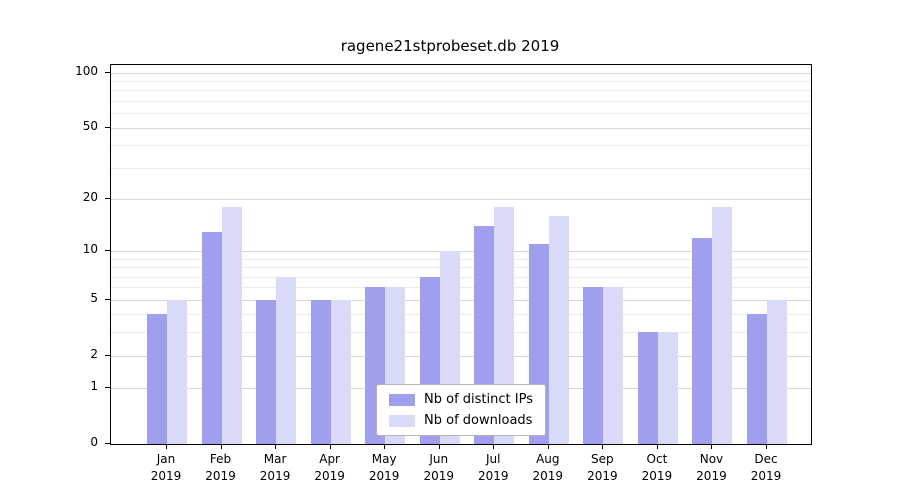  Describe the element at coordinates (94, 386) in the screenshot. I see `y-axis-tick-label: 1` at that location.